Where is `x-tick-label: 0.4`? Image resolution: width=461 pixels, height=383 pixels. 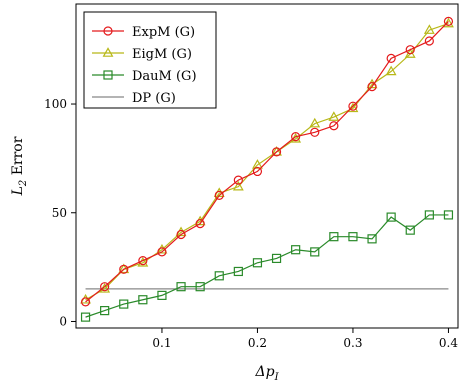
x-tick-label: 0.4 is located at coordinates (448, 343).